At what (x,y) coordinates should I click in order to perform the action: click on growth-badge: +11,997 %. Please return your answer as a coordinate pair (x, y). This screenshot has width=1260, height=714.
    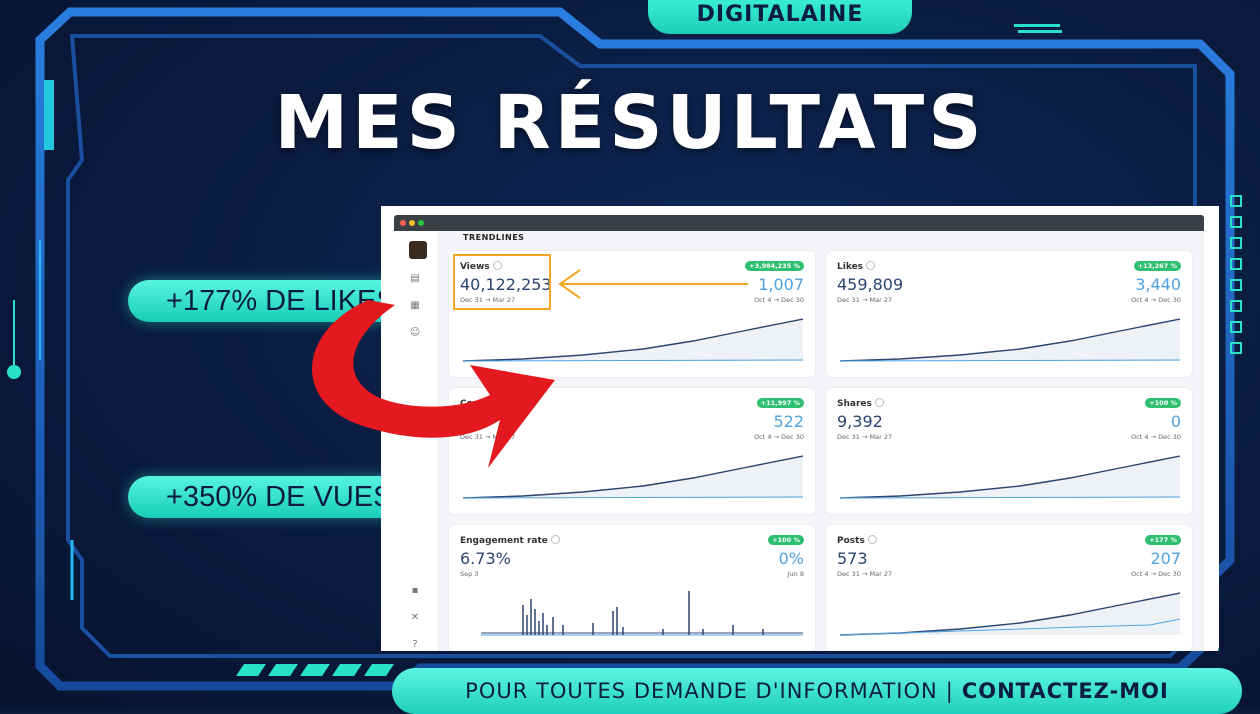
    Looking at the image, I should click on (780, 403).